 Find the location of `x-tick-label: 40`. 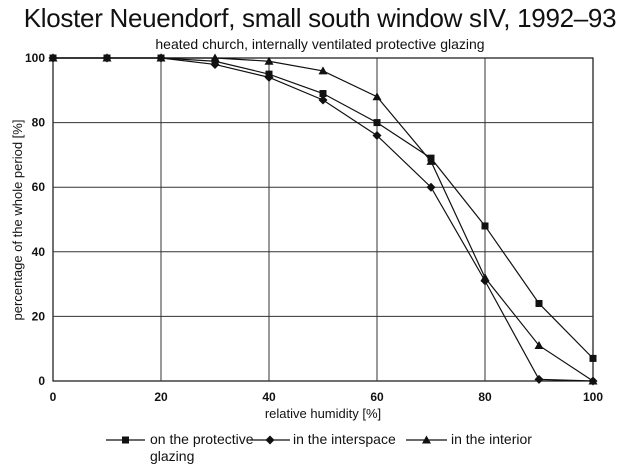

x-tick-label: 40 is located at coordinates (269, 397).